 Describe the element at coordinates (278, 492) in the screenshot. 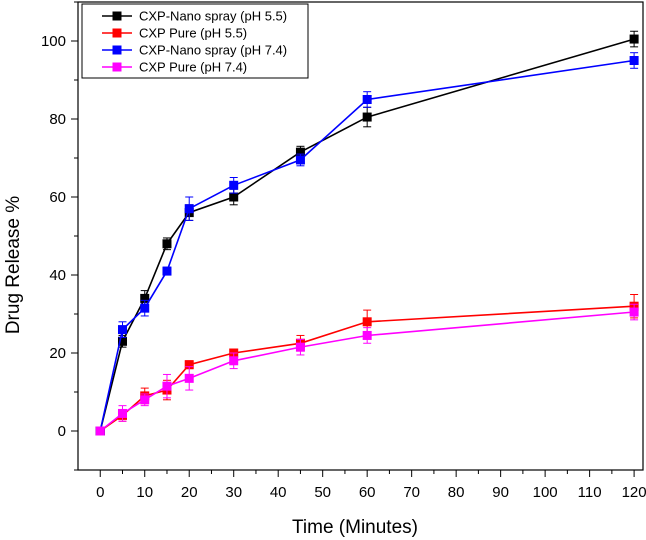

I see `x-tick-label: 40` at that location.